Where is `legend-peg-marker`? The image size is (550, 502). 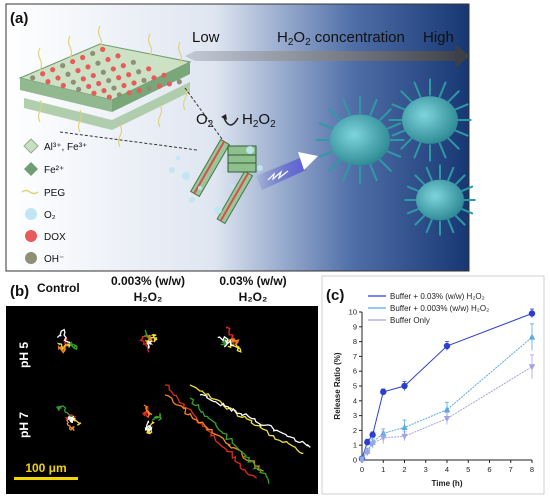
legend-peg-marker is located at coordinates (30, 192).